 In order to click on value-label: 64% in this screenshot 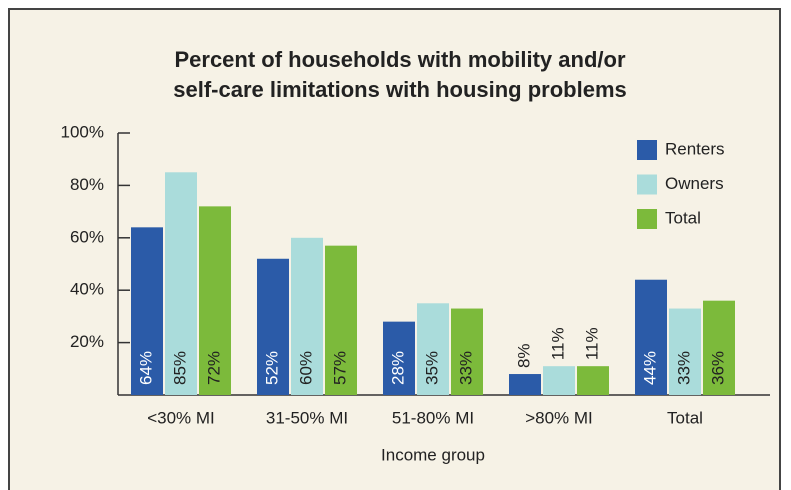, I will do `click(145, 368)`.